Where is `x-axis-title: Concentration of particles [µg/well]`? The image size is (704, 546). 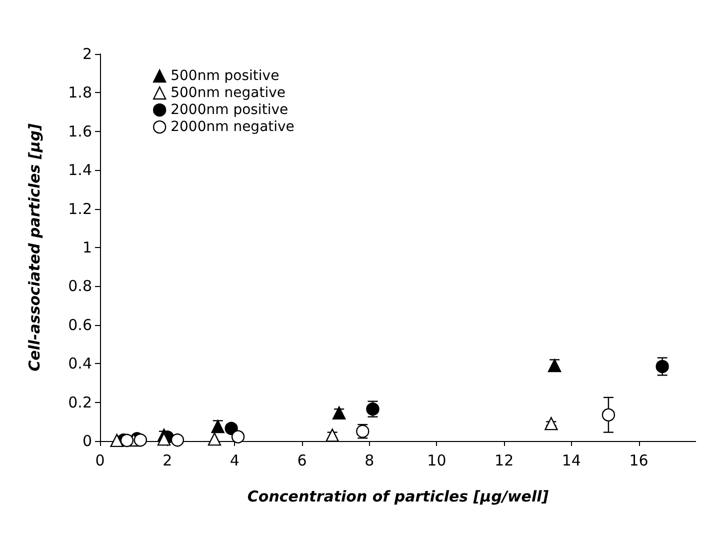
x-axis-title: Concentration of particles [µg/well] is located at coordinates (398, 497).